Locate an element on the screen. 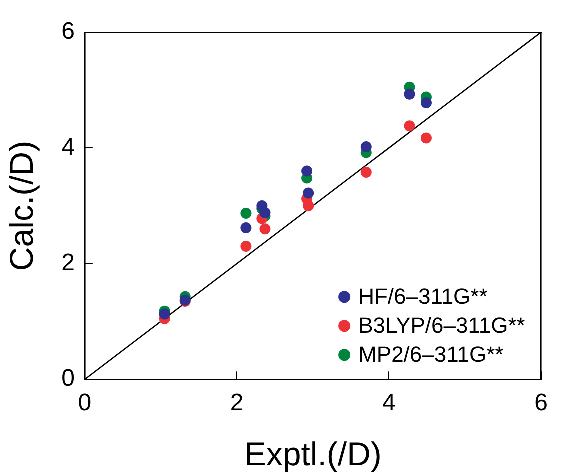 This screenshot has width=566, height=476. legend-label: B3LYP/6–311G** is located at coordinates (442, 325).